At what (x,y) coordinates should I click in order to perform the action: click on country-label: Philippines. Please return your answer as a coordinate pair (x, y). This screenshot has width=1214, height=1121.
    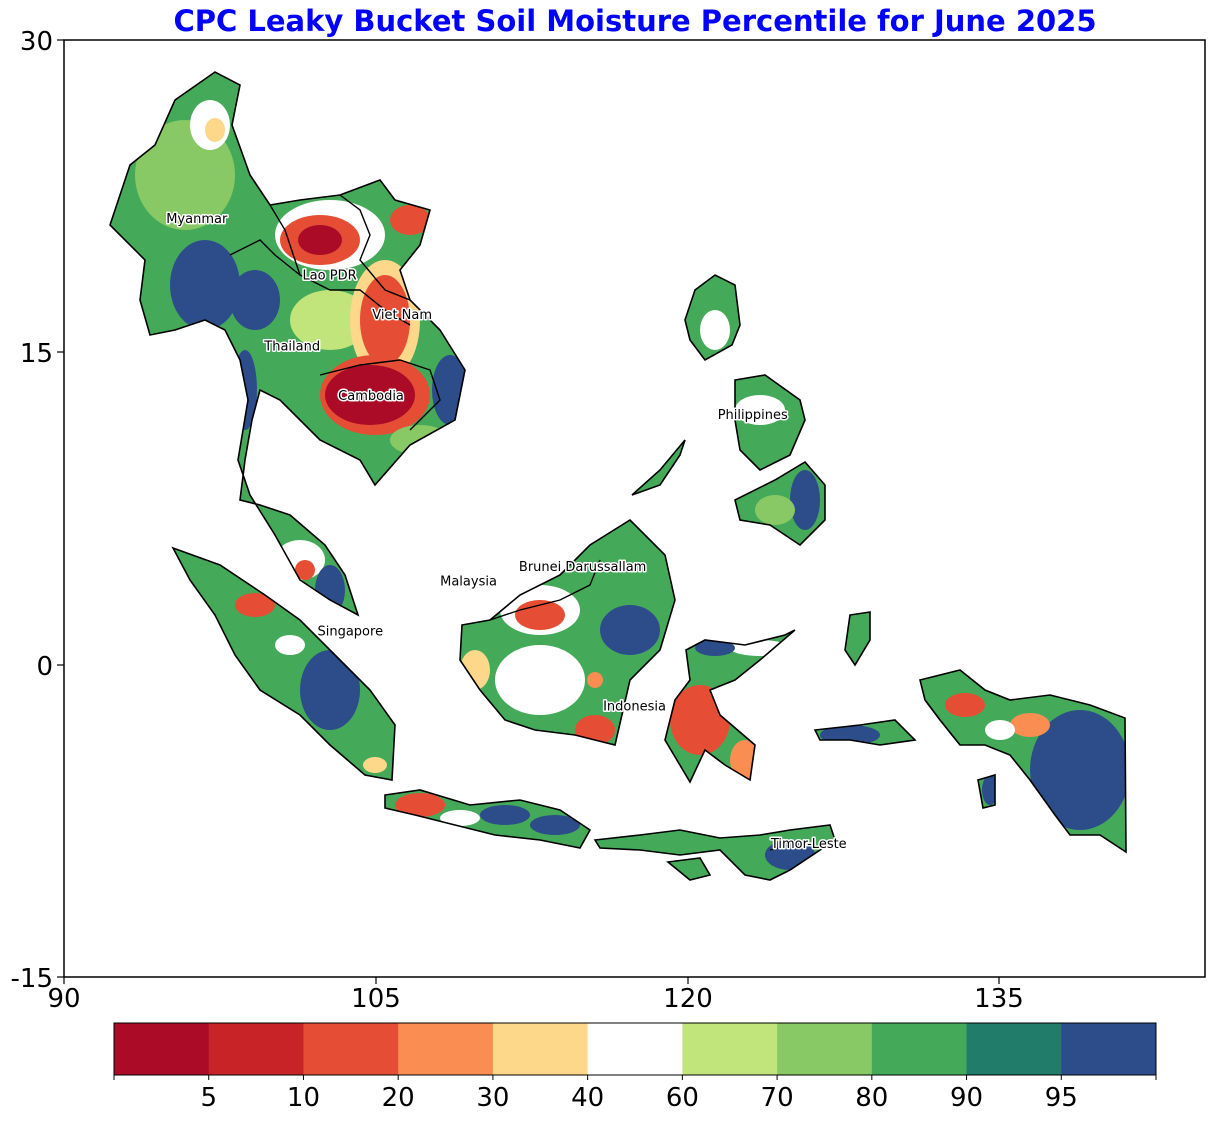
    Looking at the image, I should click on (753, 415).